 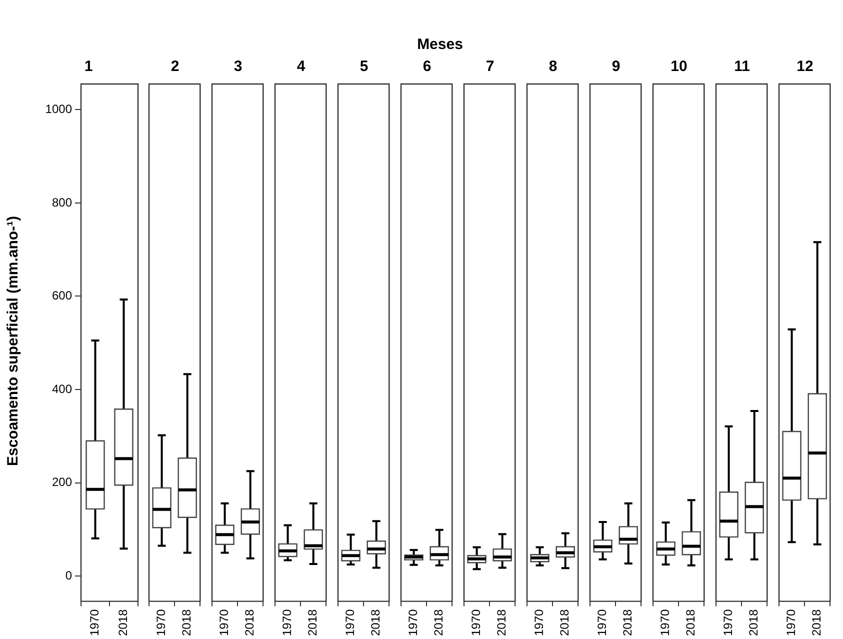 What do you see at coordinates (805, 67) in the screenshot?
I see `chart-title: 12` at bounding box center [805, 67].